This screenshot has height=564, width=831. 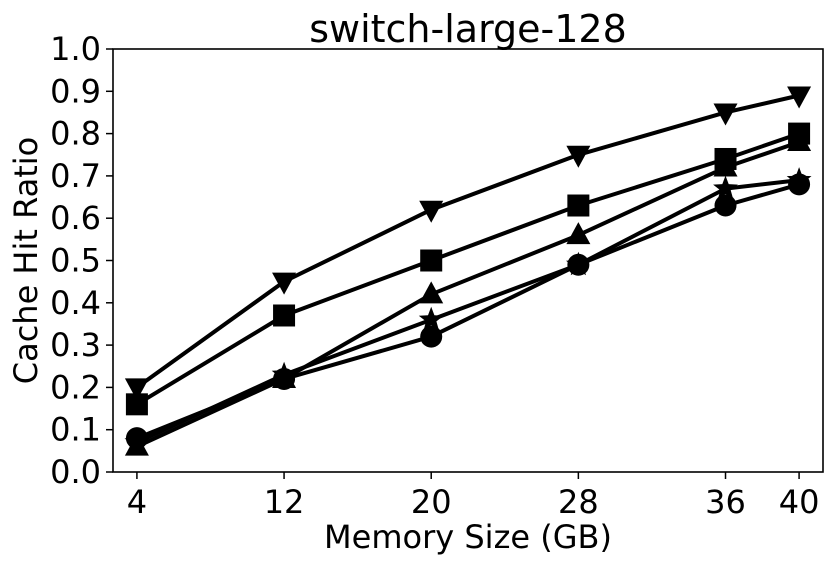 I want to click on y-tick-label: 0.1, so click(x=75, y=430).